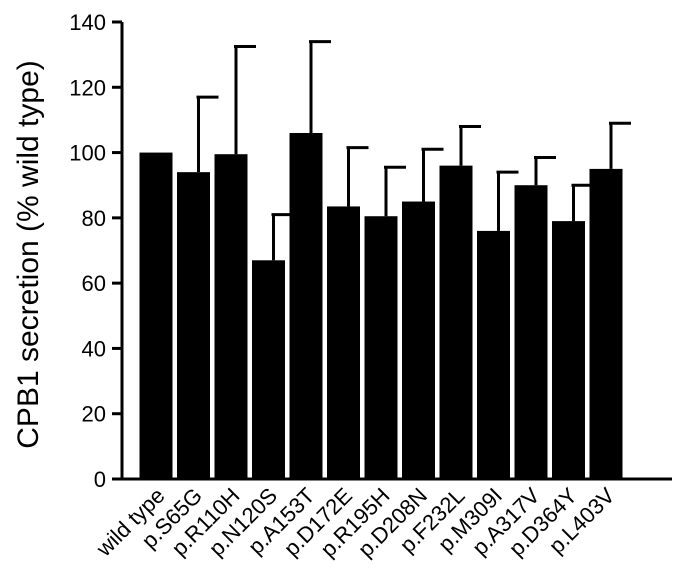 This screenshot has height=577, width=698. I want to click on y-axis-title: CPB1 secretion (% wild type), so click(28, 254).